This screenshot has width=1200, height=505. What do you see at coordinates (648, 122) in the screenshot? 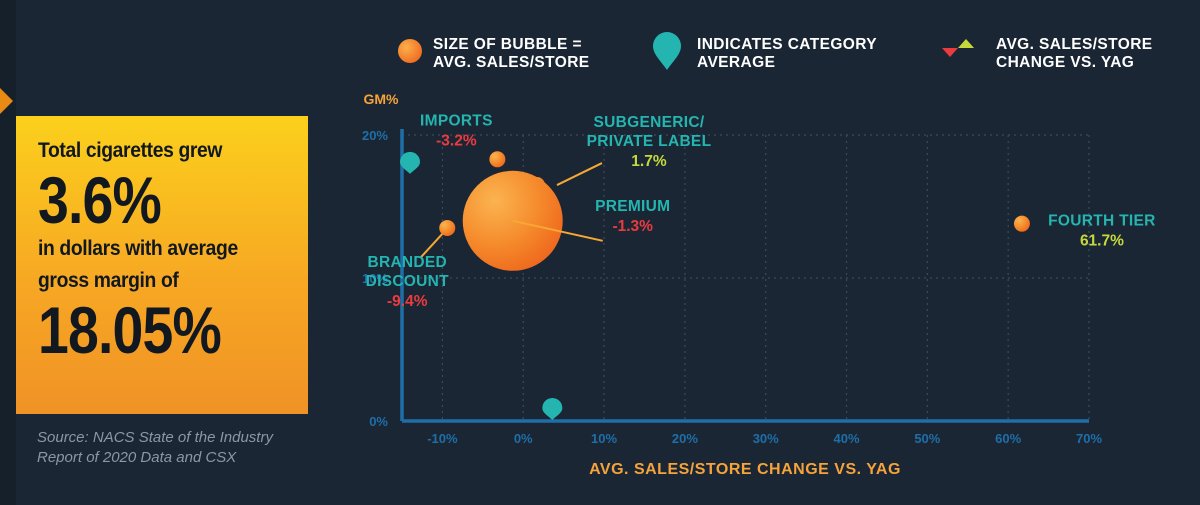
I see `point-name-label: SUBGENERIC/` at bounding box center [648, 122].